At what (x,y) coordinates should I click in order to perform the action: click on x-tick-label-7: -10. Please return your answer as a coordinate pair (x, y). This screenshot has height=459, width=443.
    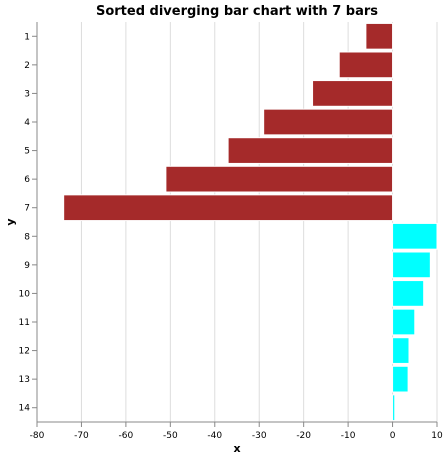
    Looking at the image, I should click on (348, 436).